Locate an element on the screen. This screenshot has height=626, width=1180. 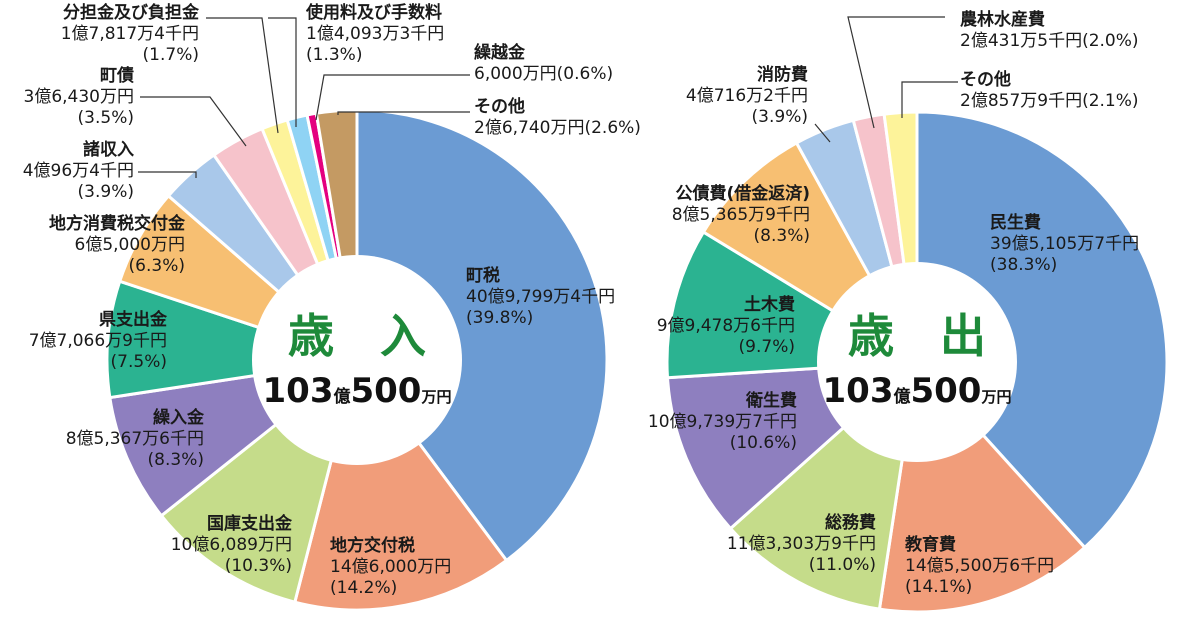
label-chihou-koufuzei: 地方交付税 14億6,000万円 (14.2%) is located at coordinates (390, 566).